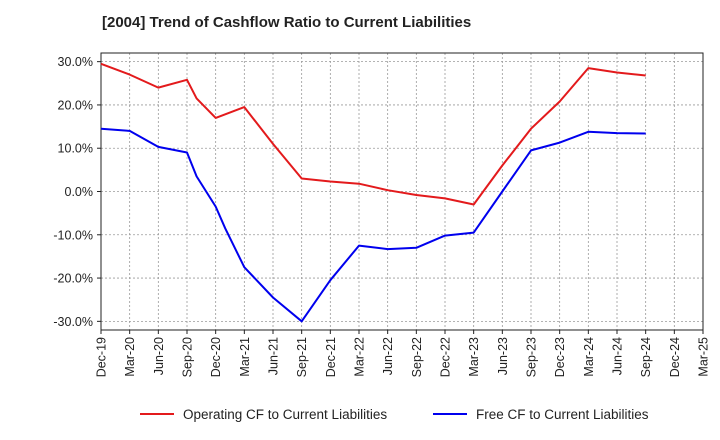 Image resolution: width=720 pixels, height=440 pixels. Describe the element at coordinates (446, 357) in the screenshot. I see `x-tick-label: Dec-22` at that location.